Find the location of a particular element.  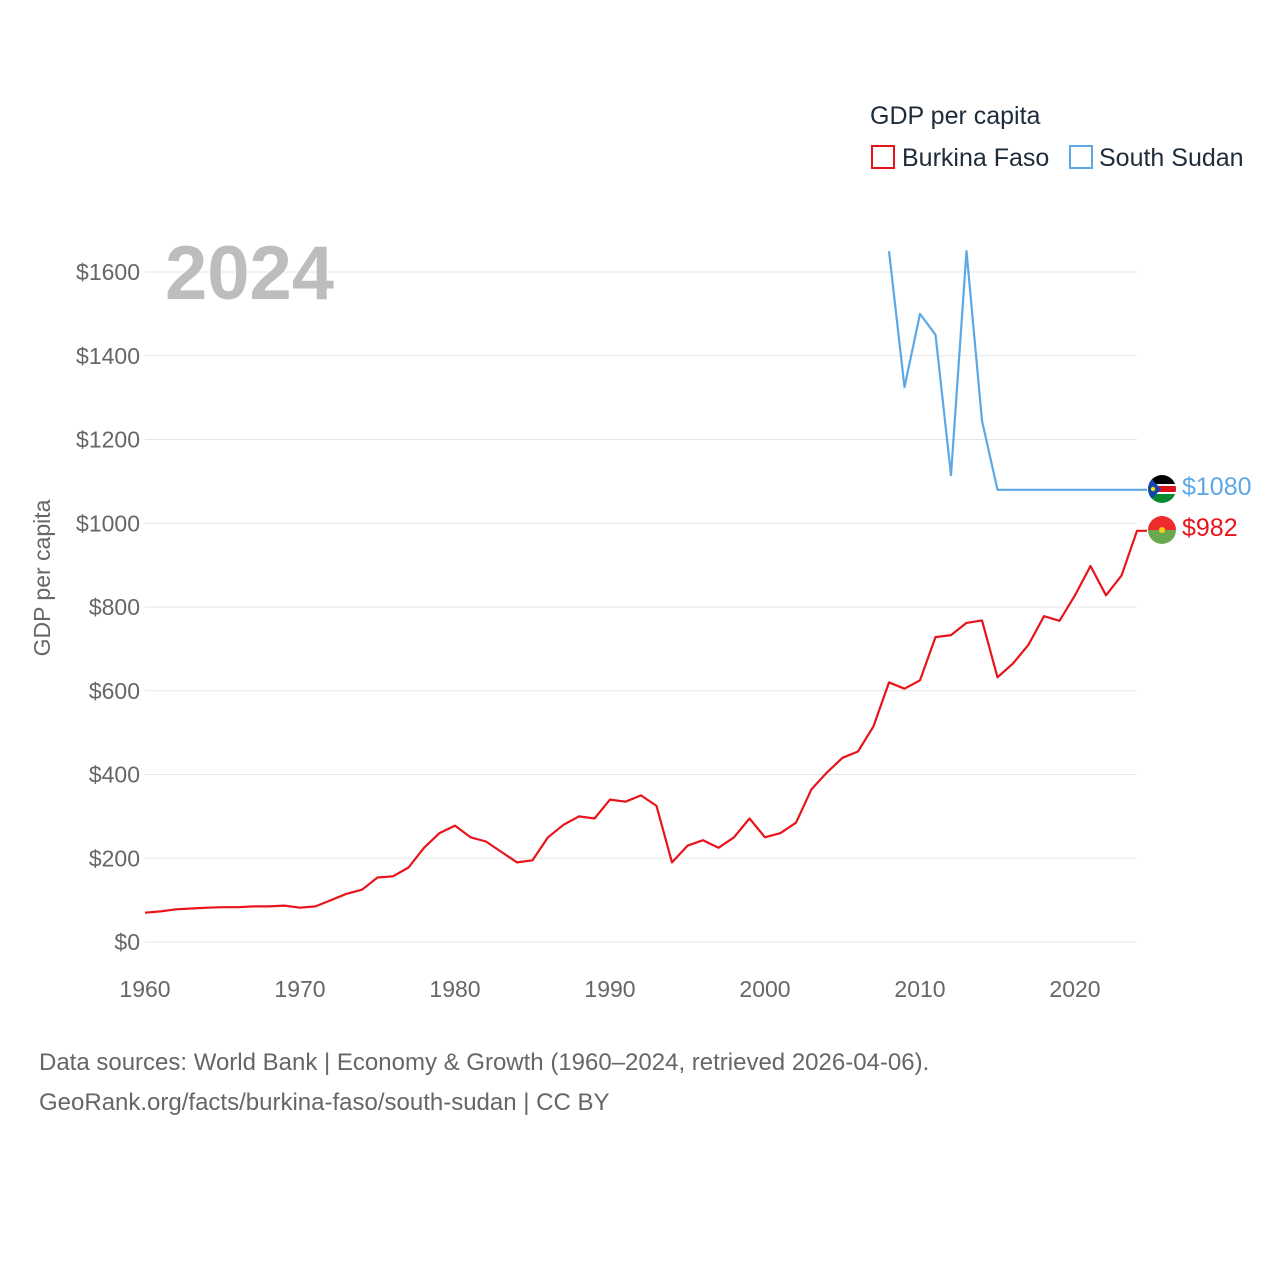

legend-item-south-sudan: South Sudan is located at coordinates (1156, 158).